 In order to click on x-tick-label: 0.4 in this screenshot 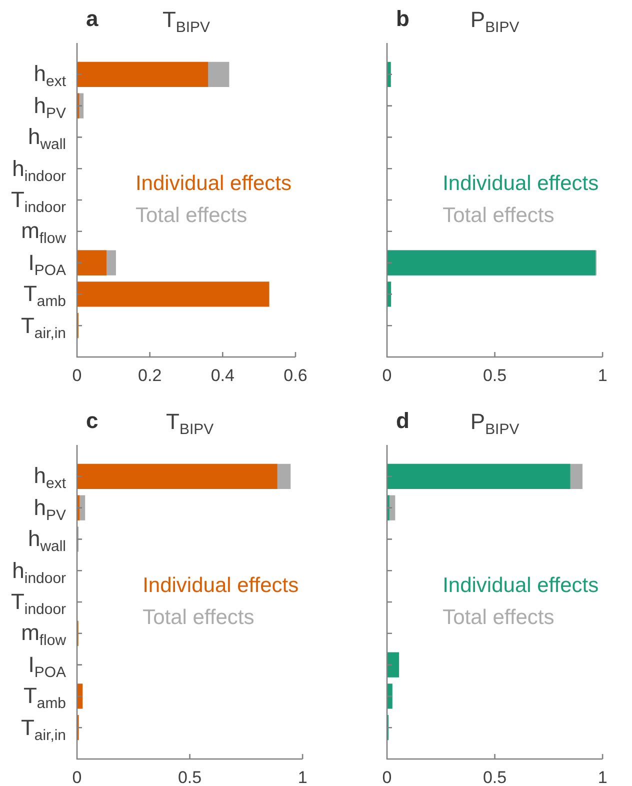, I will do `click(222, 375)`.